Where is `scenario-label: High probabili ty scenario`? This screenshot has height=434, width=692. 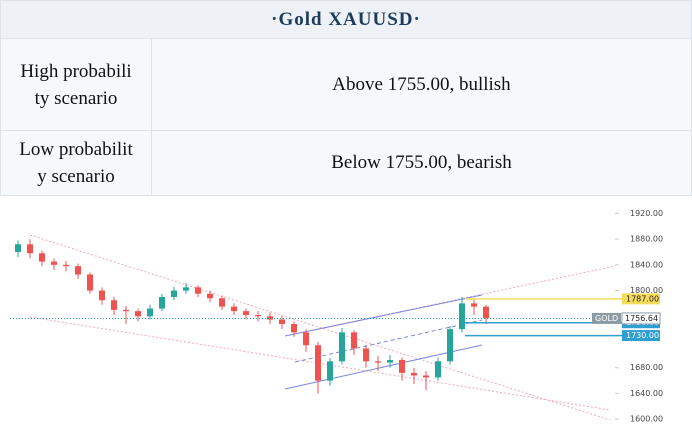 scenario-label: High probabili ty scenario is located at coordinates (76, 84).